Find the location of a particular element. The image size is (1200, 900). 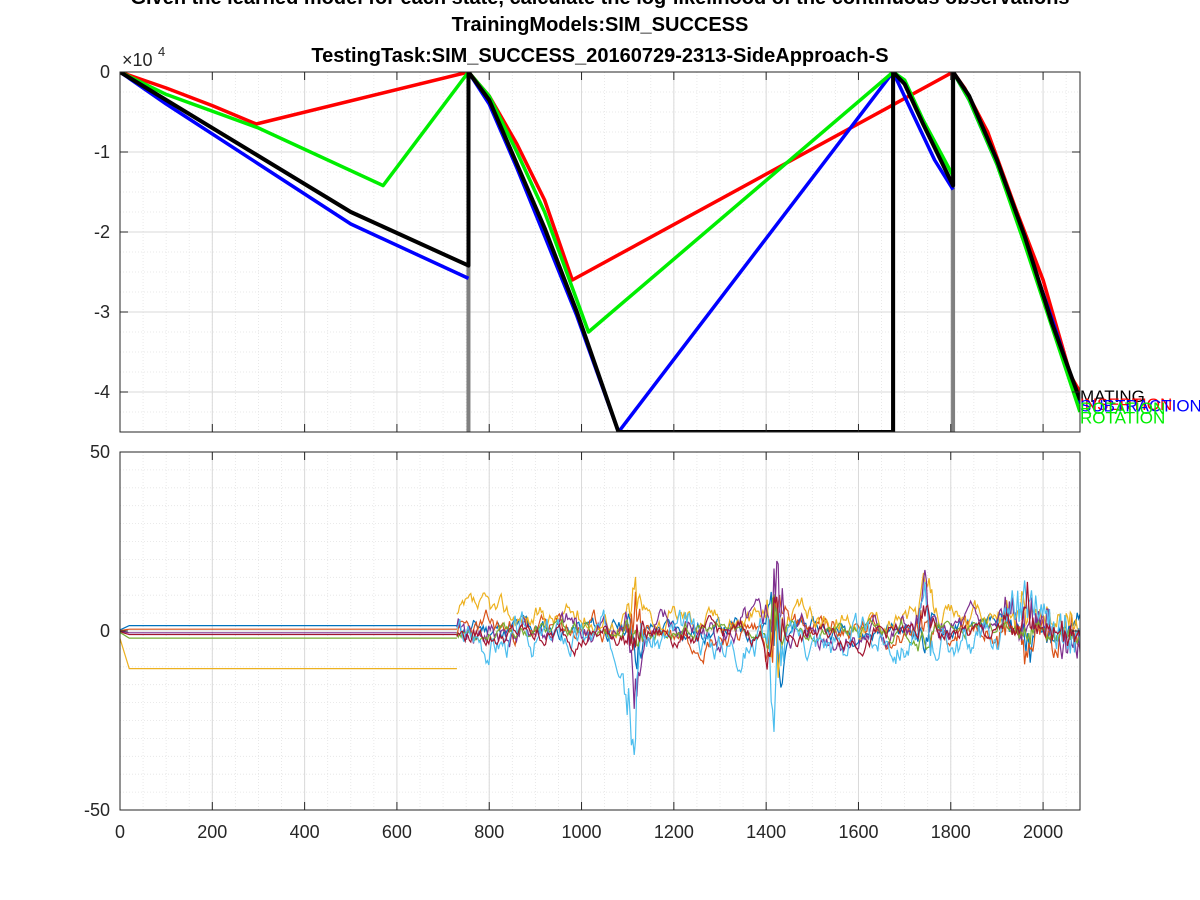

x-tick-label: 1600 is located at coordinates (858, 832).